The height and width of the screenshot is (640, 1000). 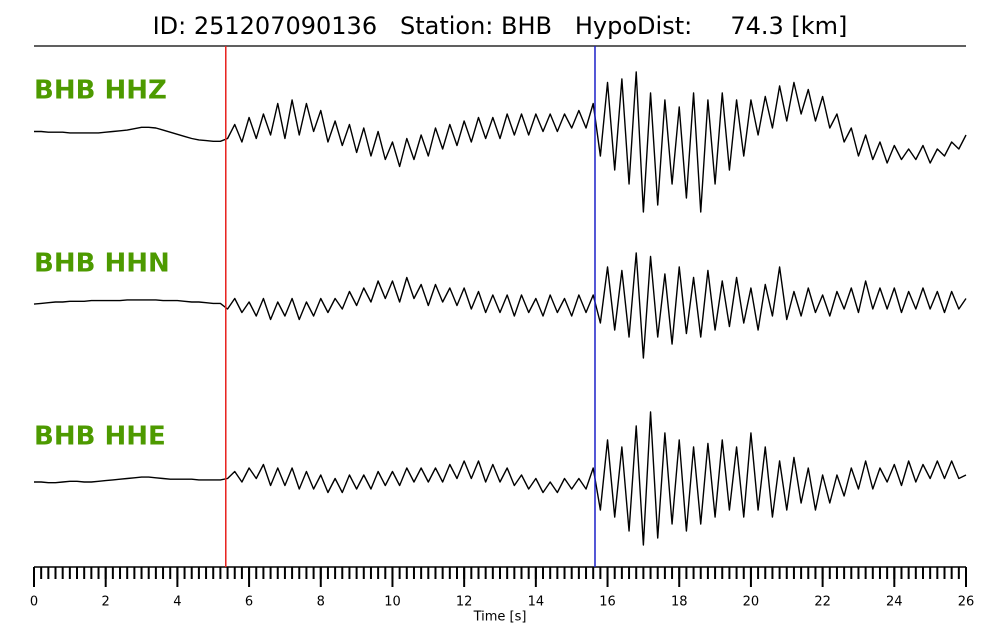 What do you see at coordinates (464, 602) in the screenshot?
I see `x-tick-label: 12` at bounding box center [464, 602].